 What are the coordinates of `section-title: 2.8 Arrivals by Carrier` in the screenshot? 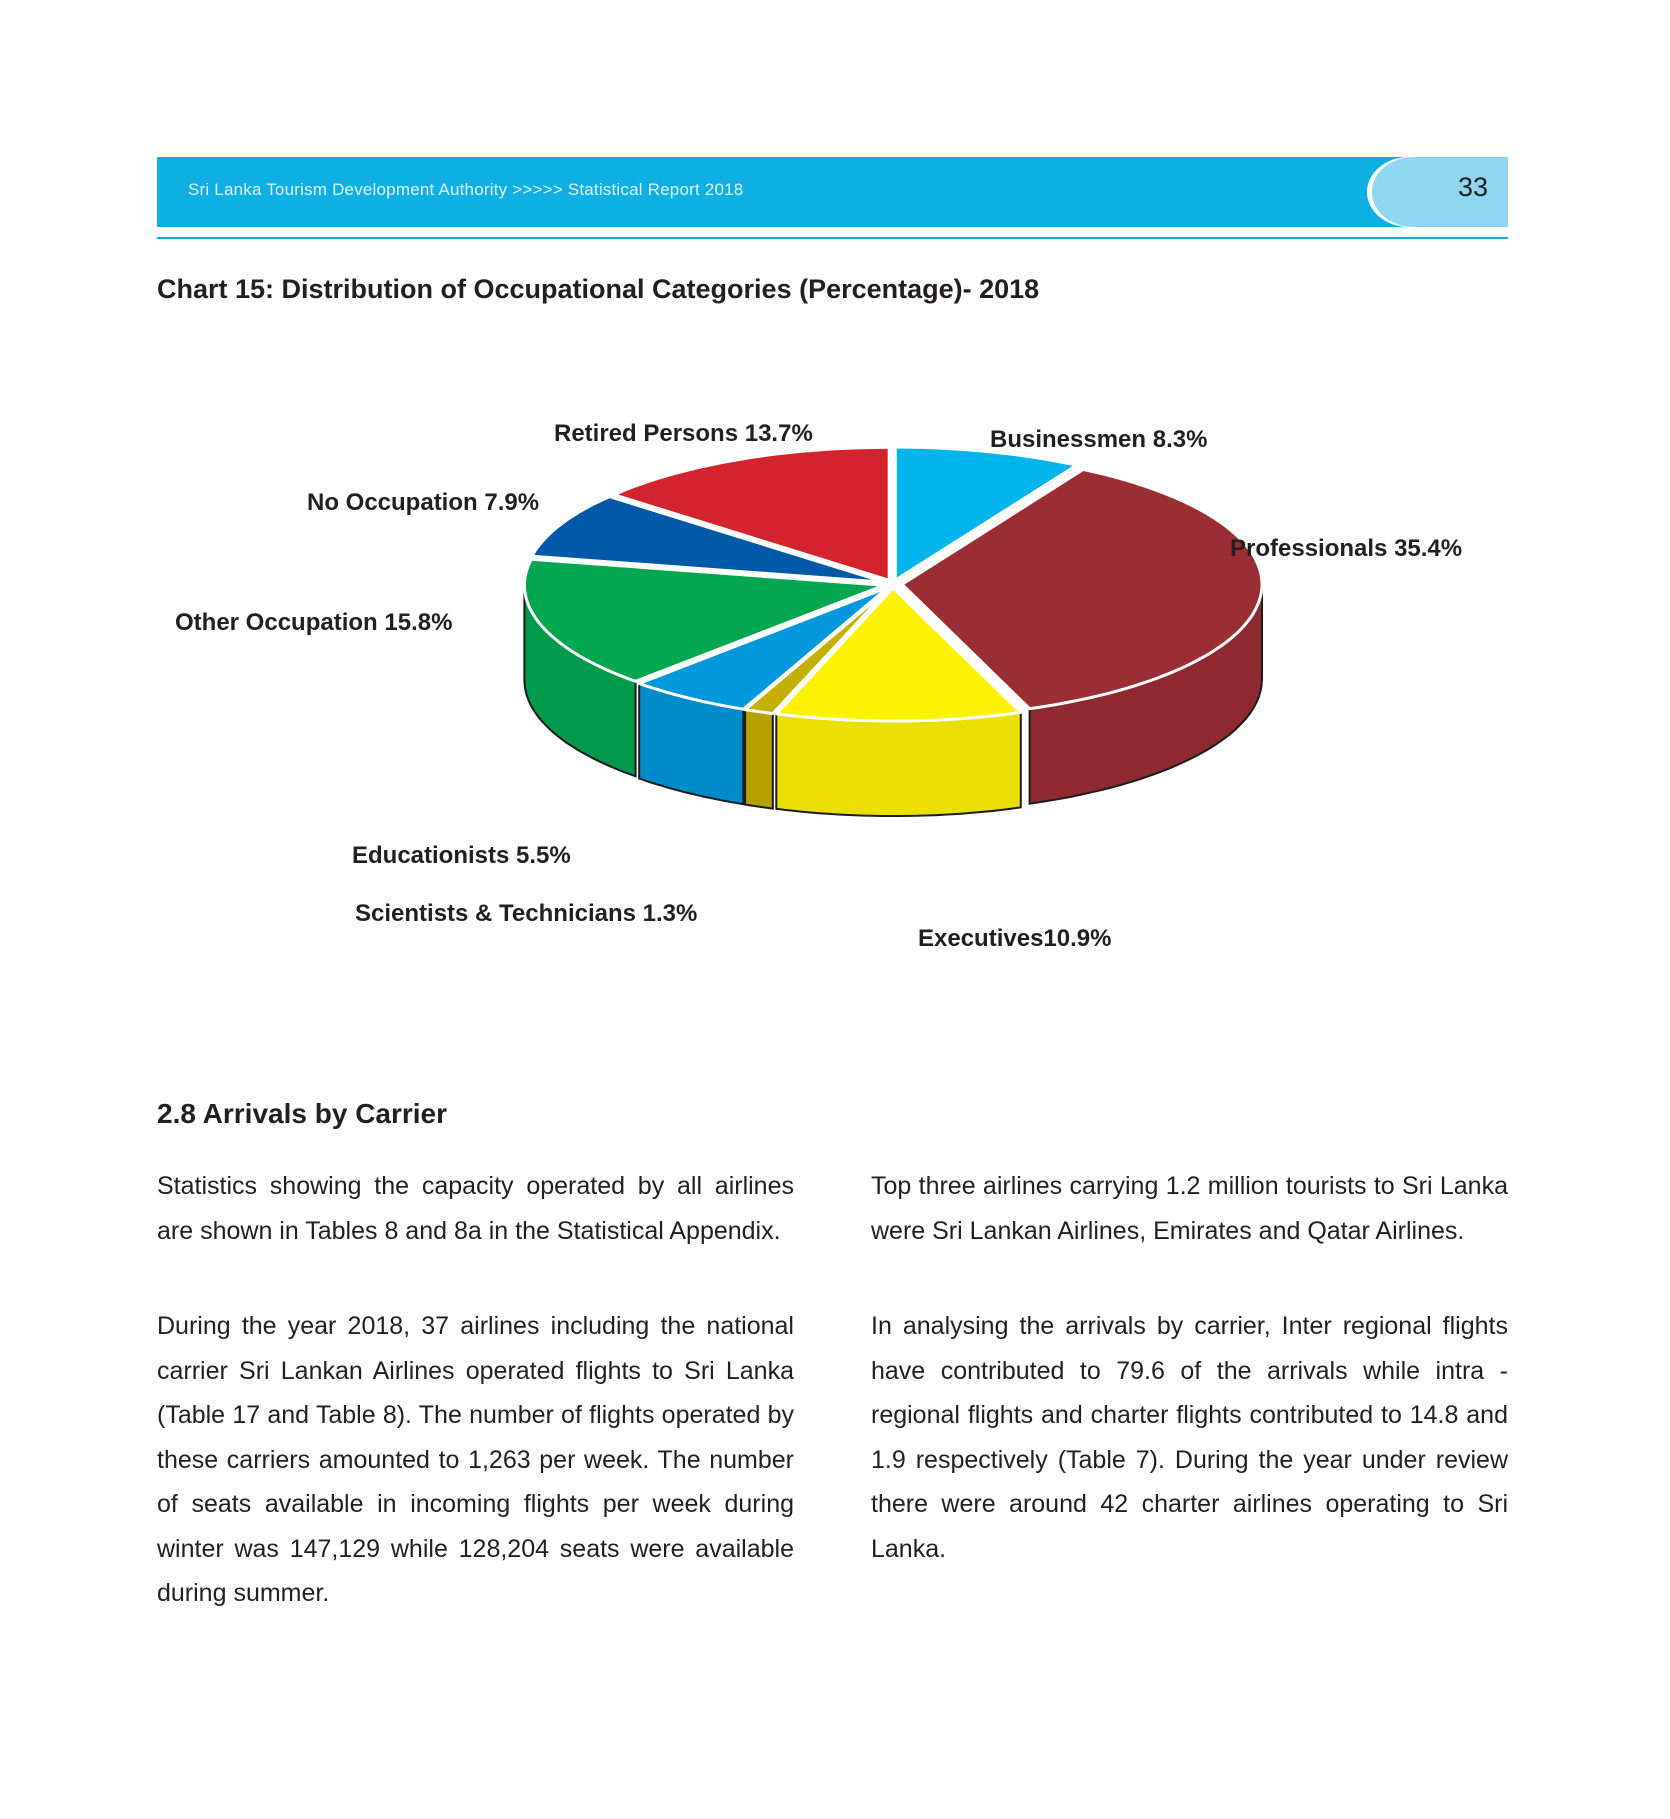 It's located at (302, 1113).